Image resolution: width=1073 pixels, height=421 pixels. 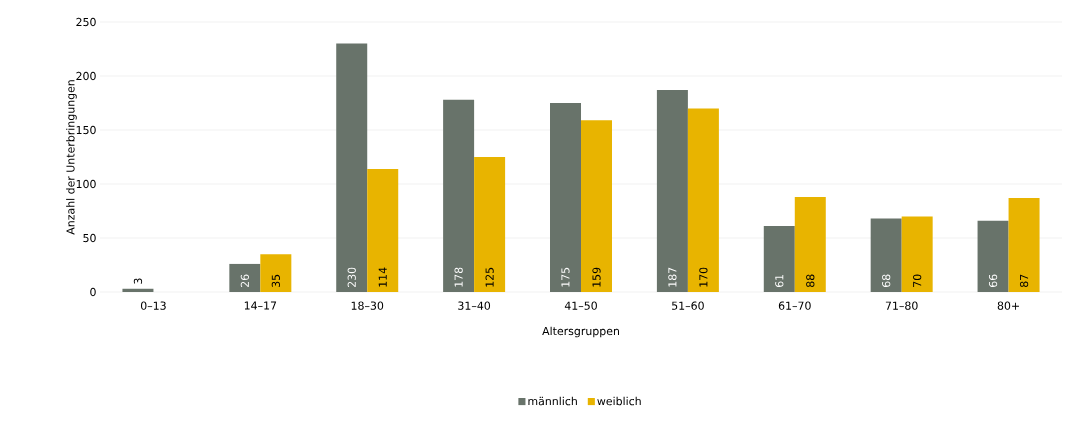 What do you see at coordinates (86, 130) in the screenshot?
I see `y-tick-label: 150` at bounding box center [86, 130].